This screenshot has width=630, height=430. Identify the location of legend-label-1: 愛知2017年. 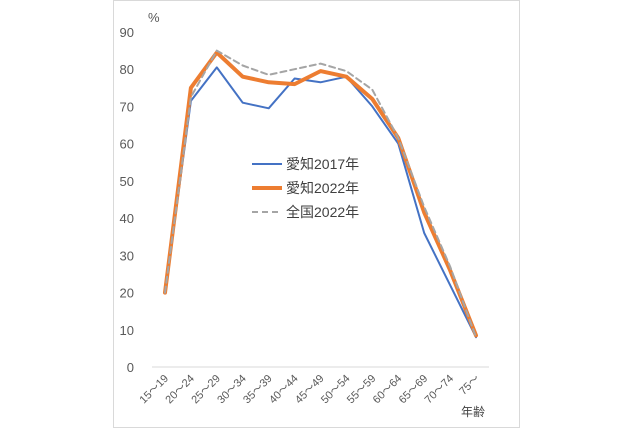
(322, 164).